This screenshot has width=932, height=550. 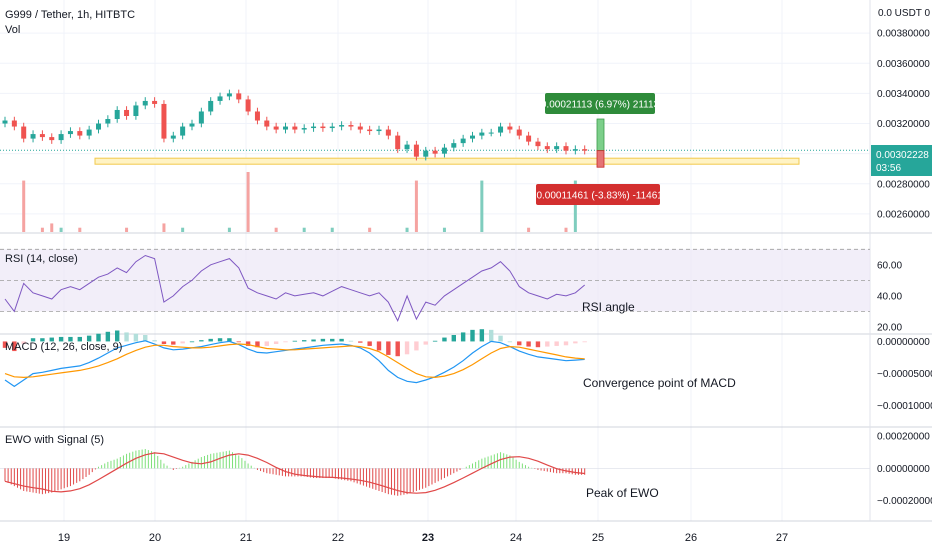 What do you see at coordinates (338, 538) in the screenshot?
I see `time-tick-label: 22` at bounding box center [338, 538].